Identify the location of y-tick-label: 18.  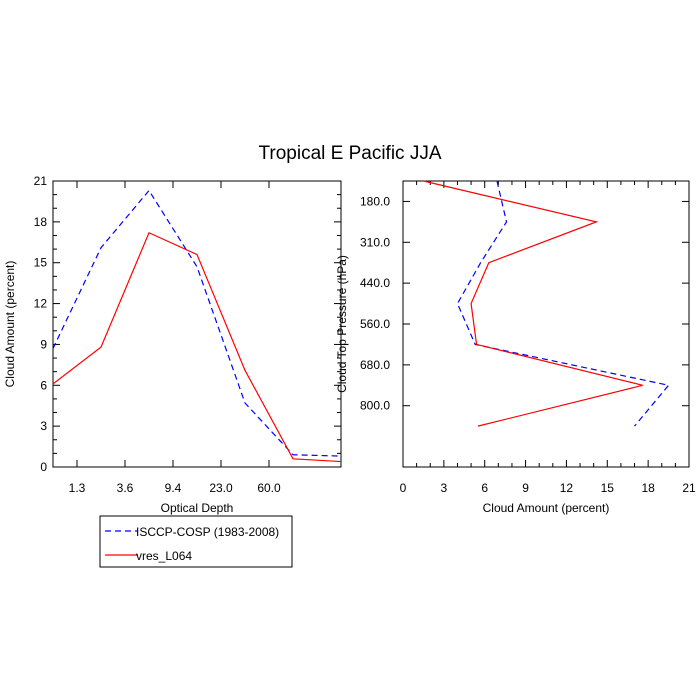
(41, 222).